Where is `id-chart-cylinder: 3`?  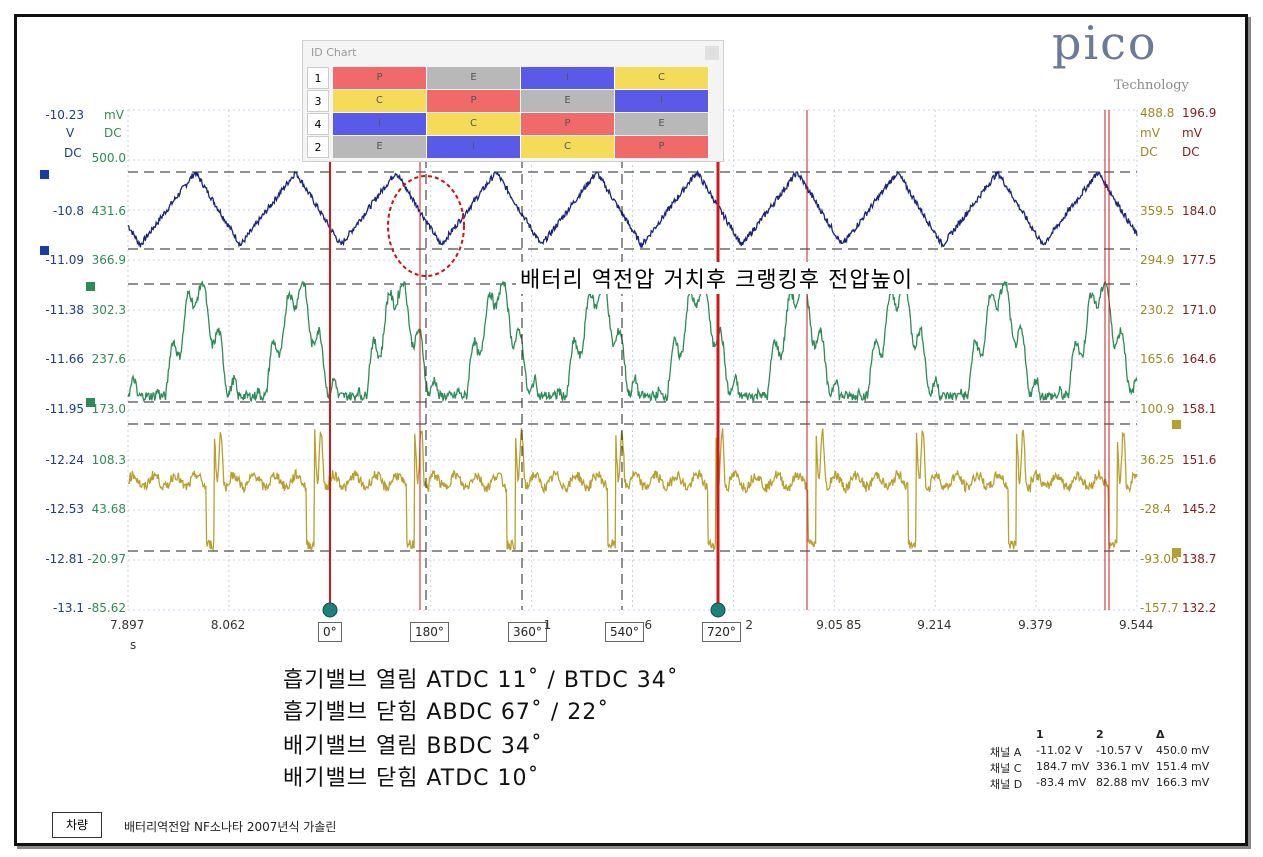 id-chart-cylinder: 3 is located at coordinates (318, 101).